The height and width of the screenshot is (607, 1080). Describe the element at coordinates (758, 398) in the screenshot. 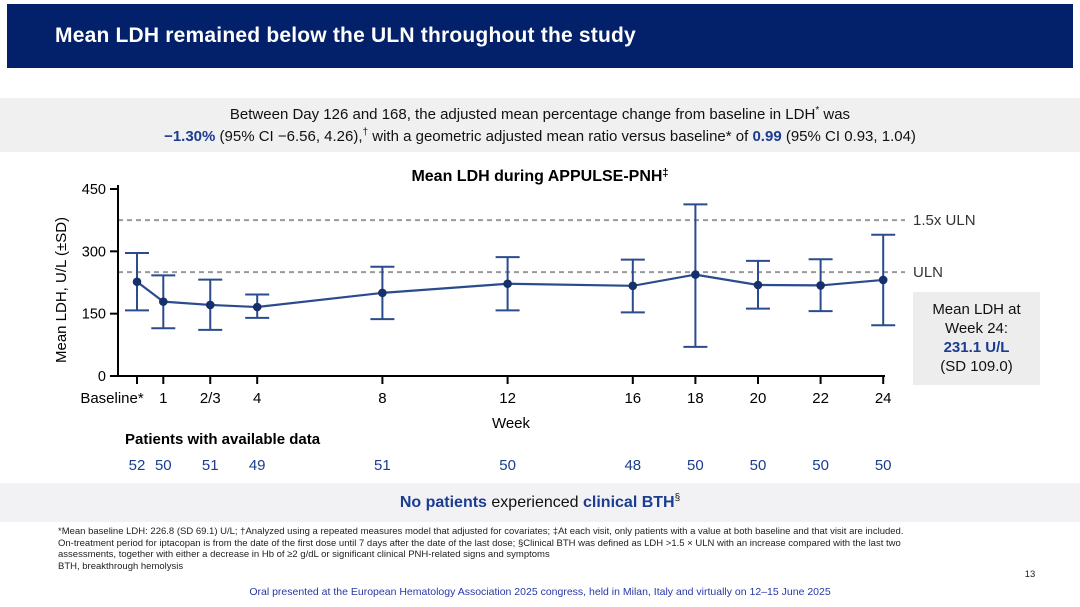

I see `x-tick-label: 20` at that location.